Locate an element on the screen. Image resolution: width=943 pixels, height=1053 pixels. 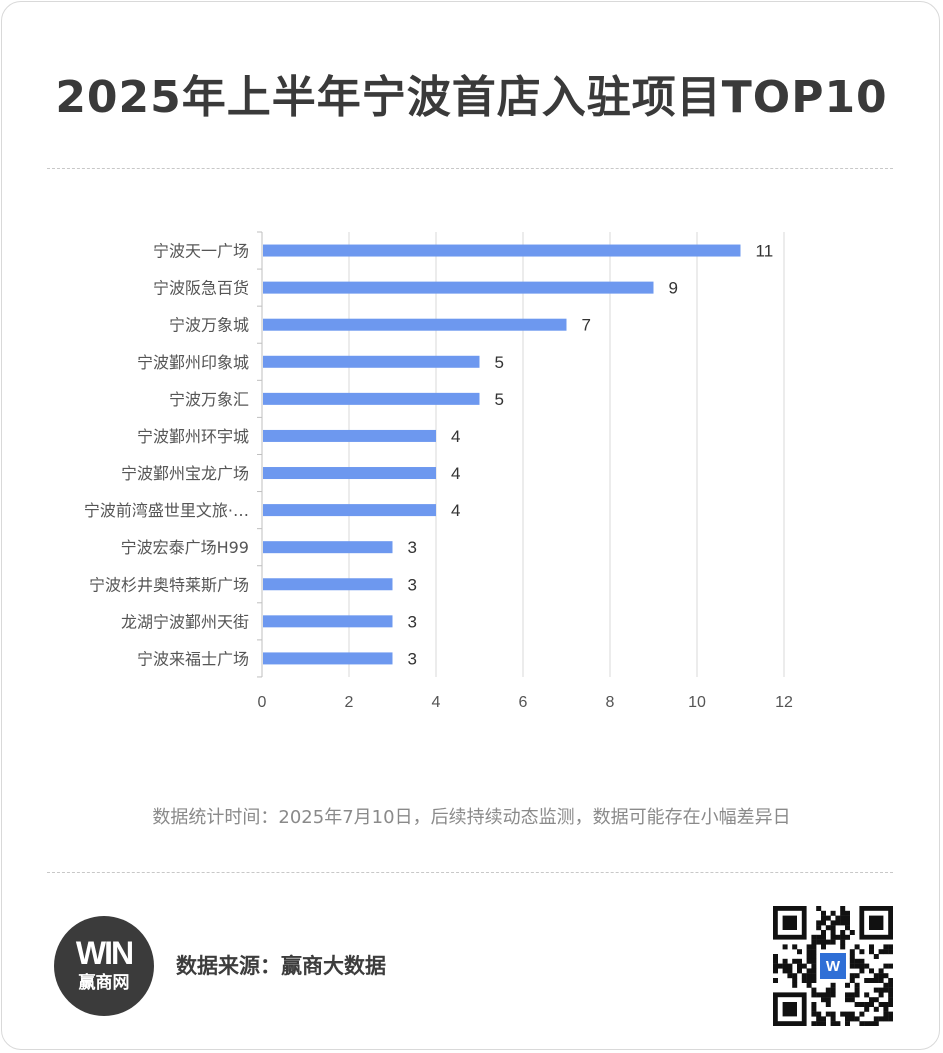
category-label: 宁波鄞州宝龙广场 is located at coordinates (185, 473).